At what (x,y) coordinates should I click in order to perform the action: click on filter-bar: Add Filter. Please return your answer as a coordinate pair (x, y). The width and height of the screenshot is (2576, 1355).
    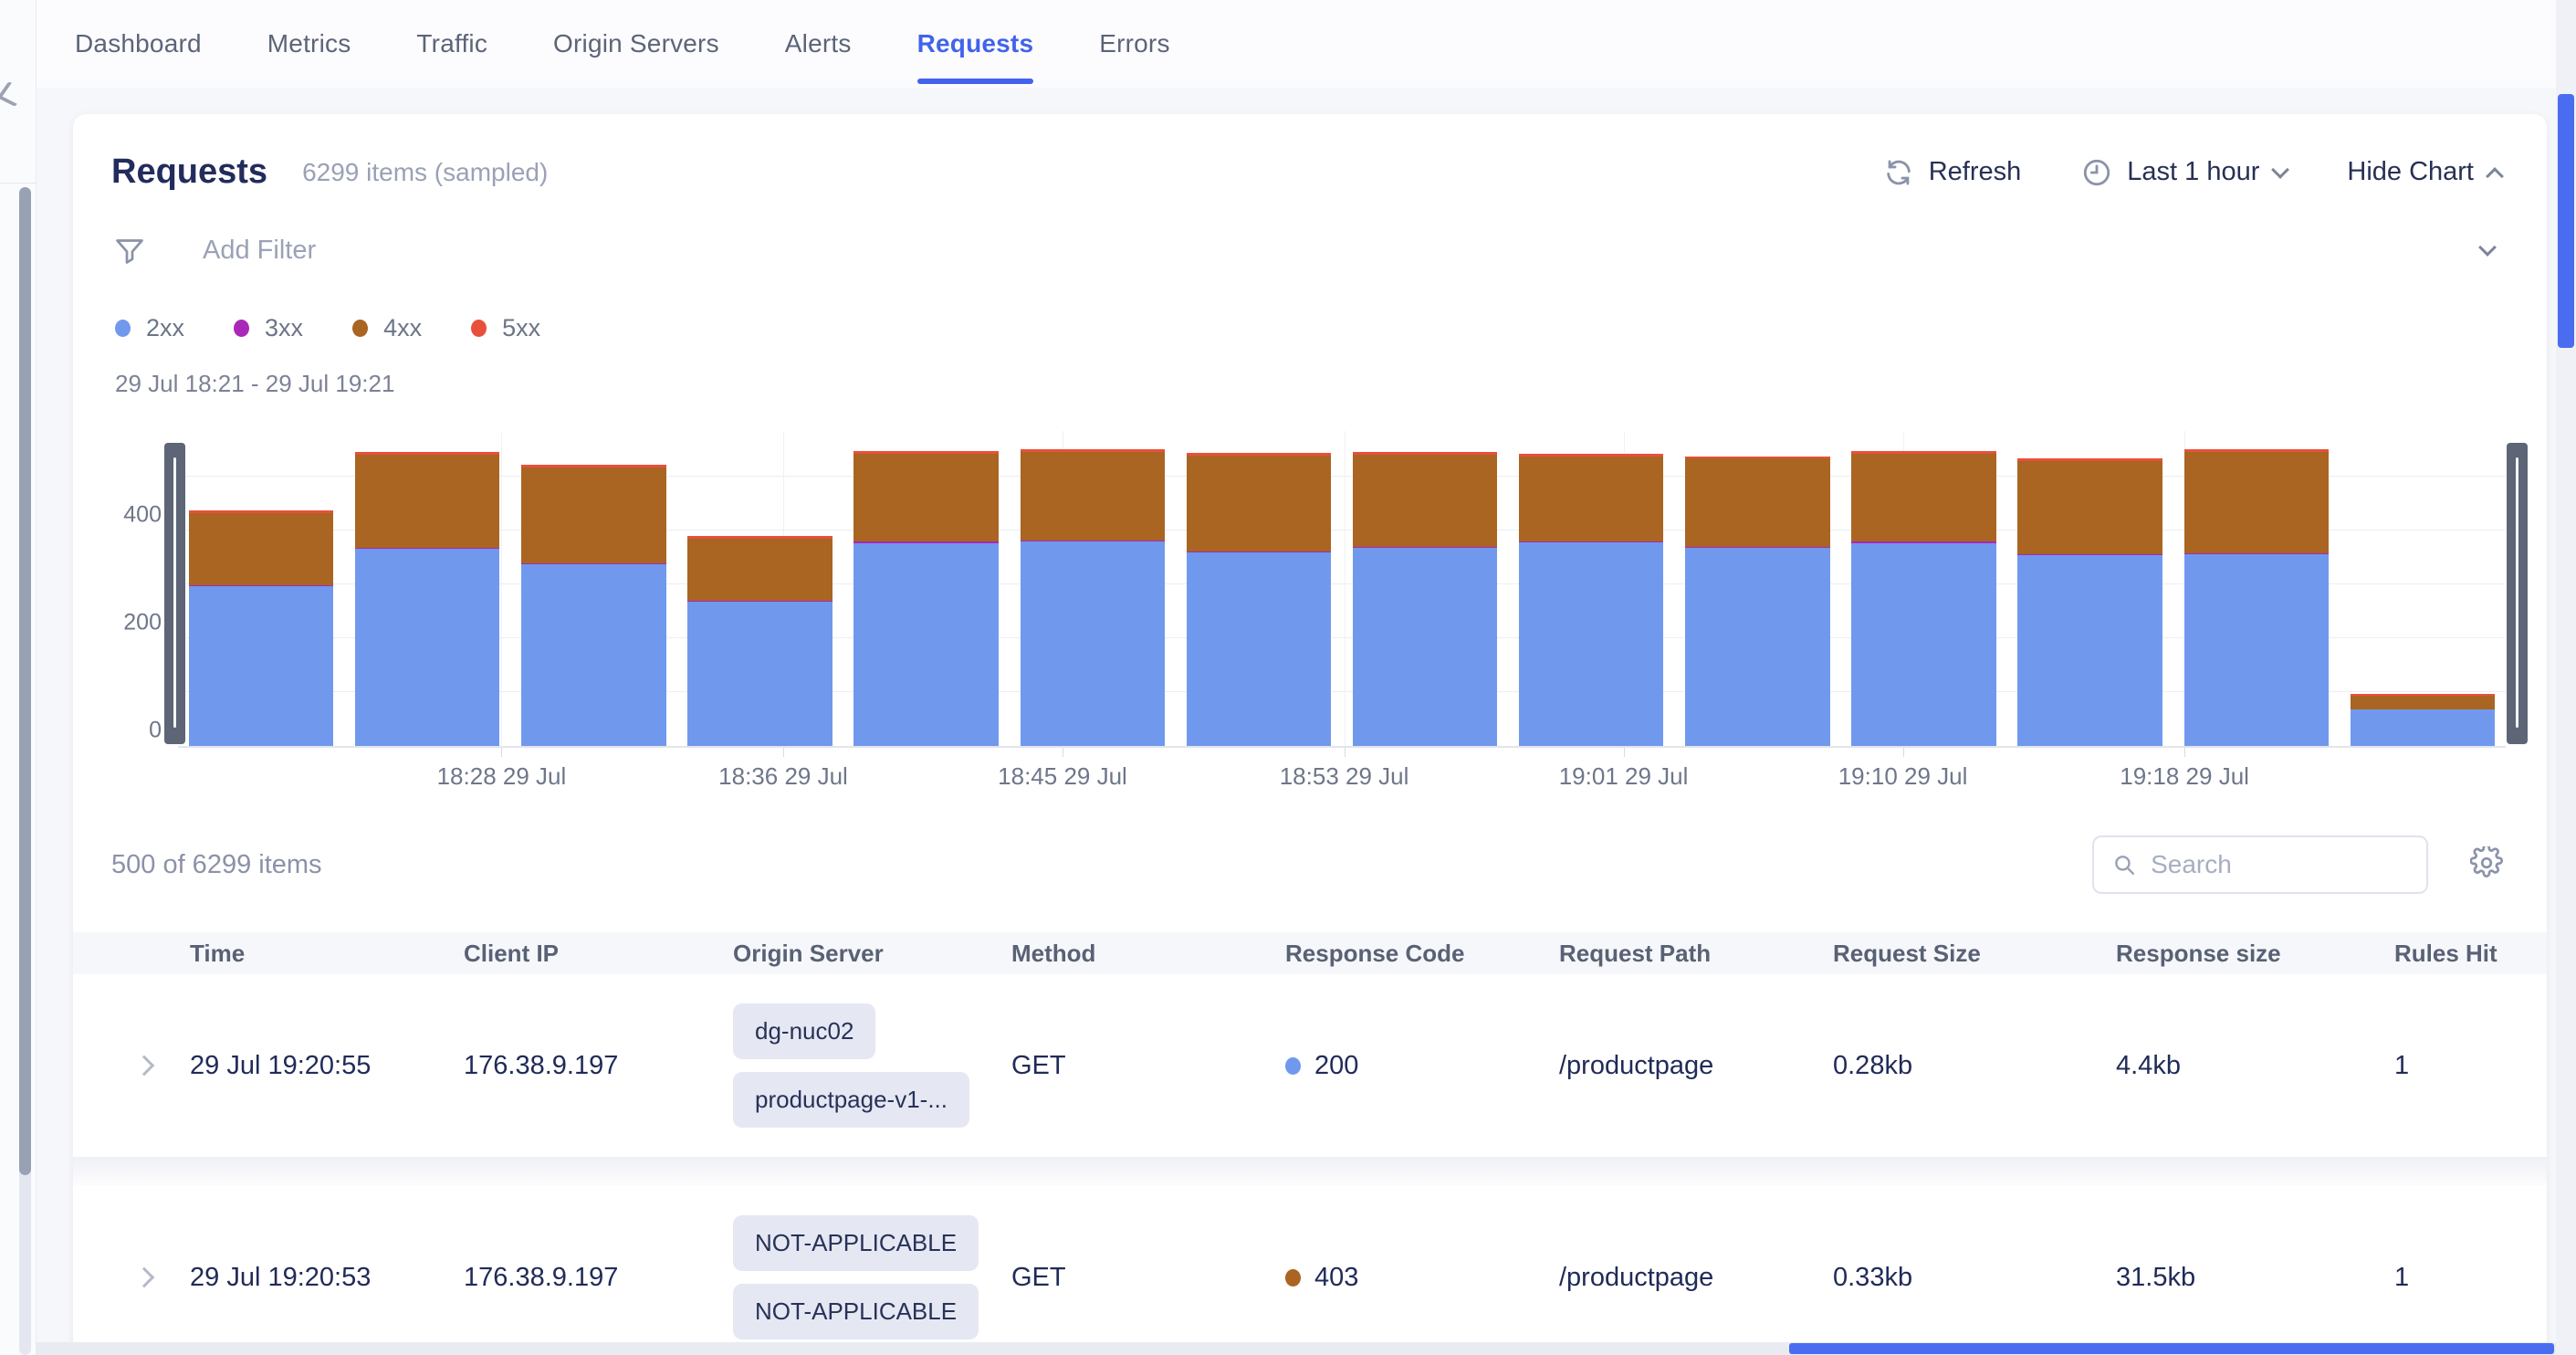
    Looking at the image, I should click on (1307, 251).